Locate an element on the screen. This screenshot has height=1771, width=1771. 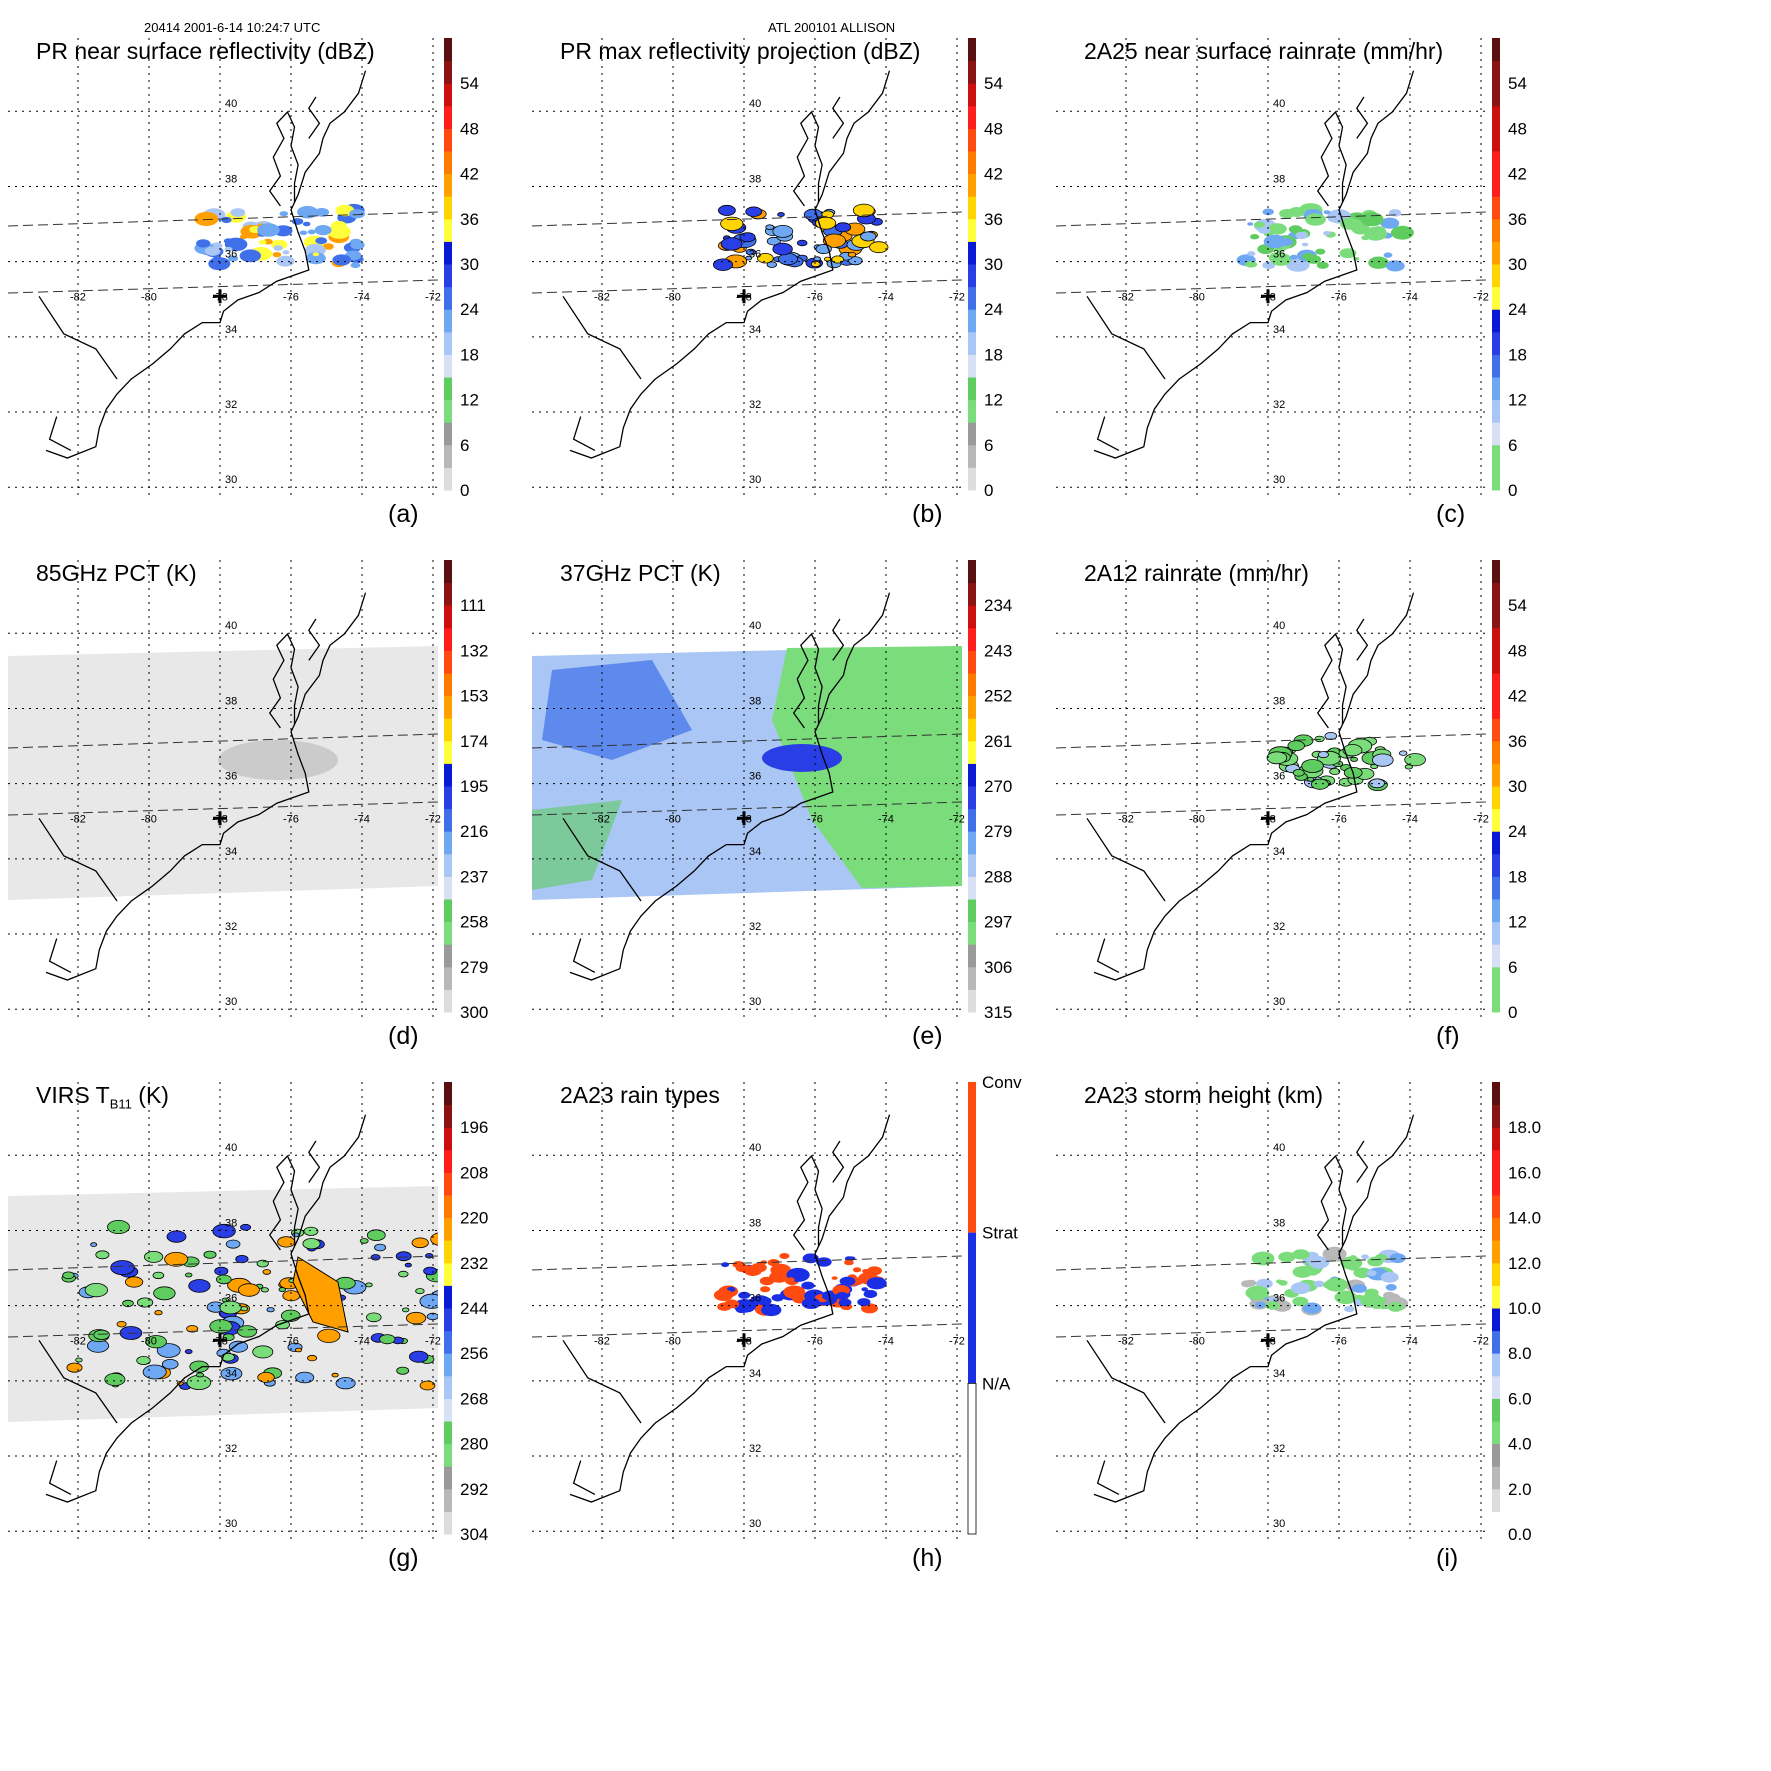
colorbar-tick-label: 288 is located at coordinates (998, 876).